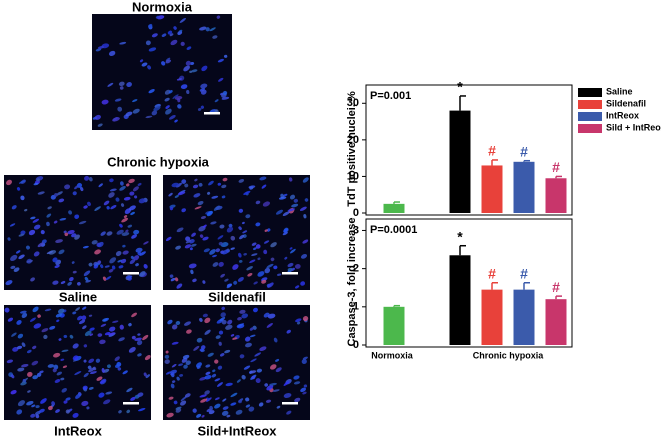 The height and width of the screenshot is (438, 661). What do you see at coordinates (524, 151) in the screenshot?
I see `significance-marker: #` at bounding box center [524, 151].